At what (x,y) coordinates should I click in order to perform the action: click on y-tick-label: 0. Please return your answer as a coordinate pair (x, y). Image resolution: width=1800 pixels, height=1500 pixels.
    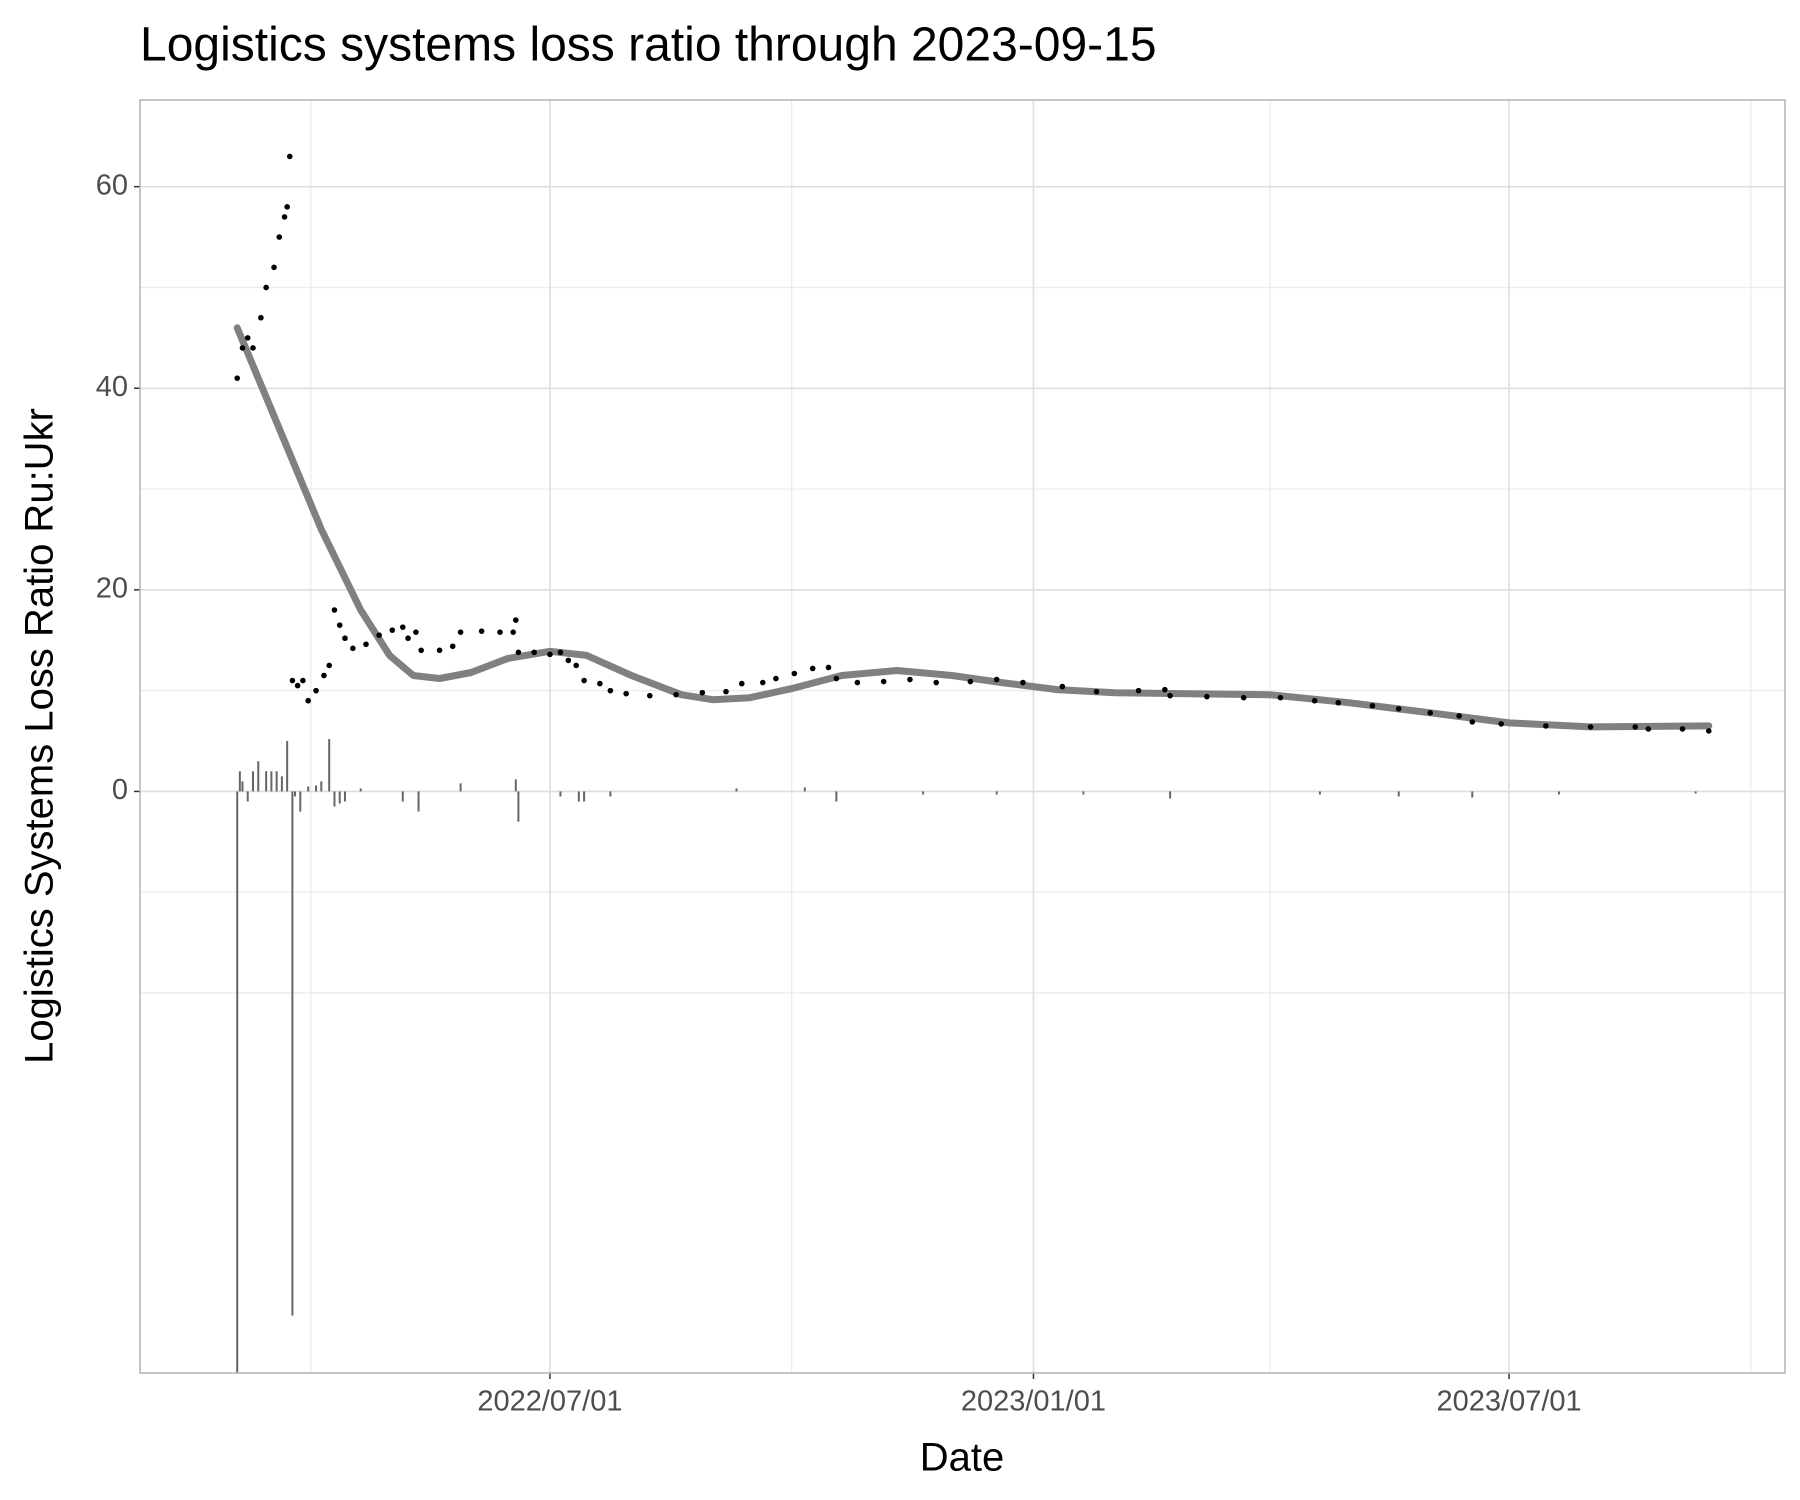
    Looking at the image, I should click on (120, 790).